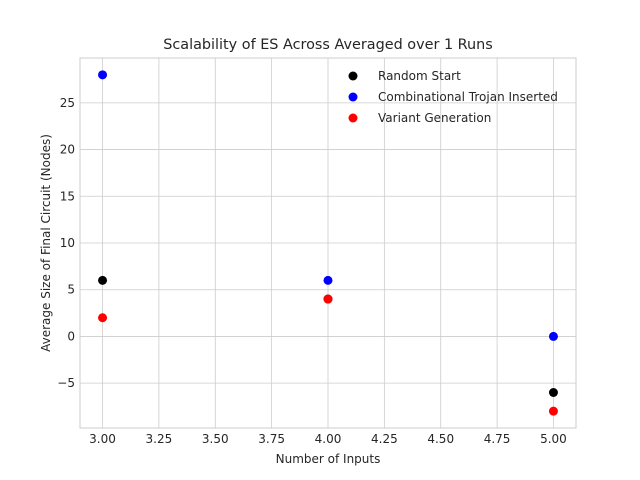  I want to click on x-tick-label: 5.00, so click(553, 439).